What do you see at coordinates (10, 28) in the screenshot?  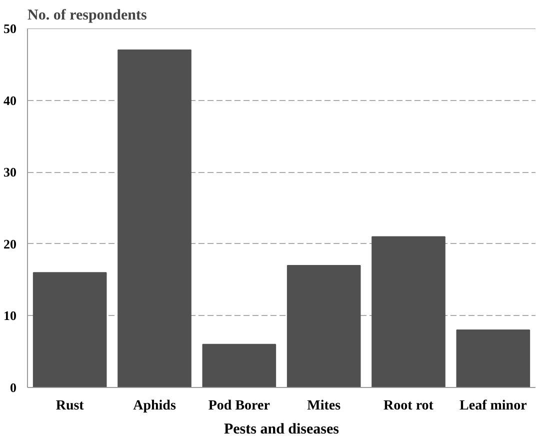 I see `y-tick-label: 50` at bounding box center [10, 28].